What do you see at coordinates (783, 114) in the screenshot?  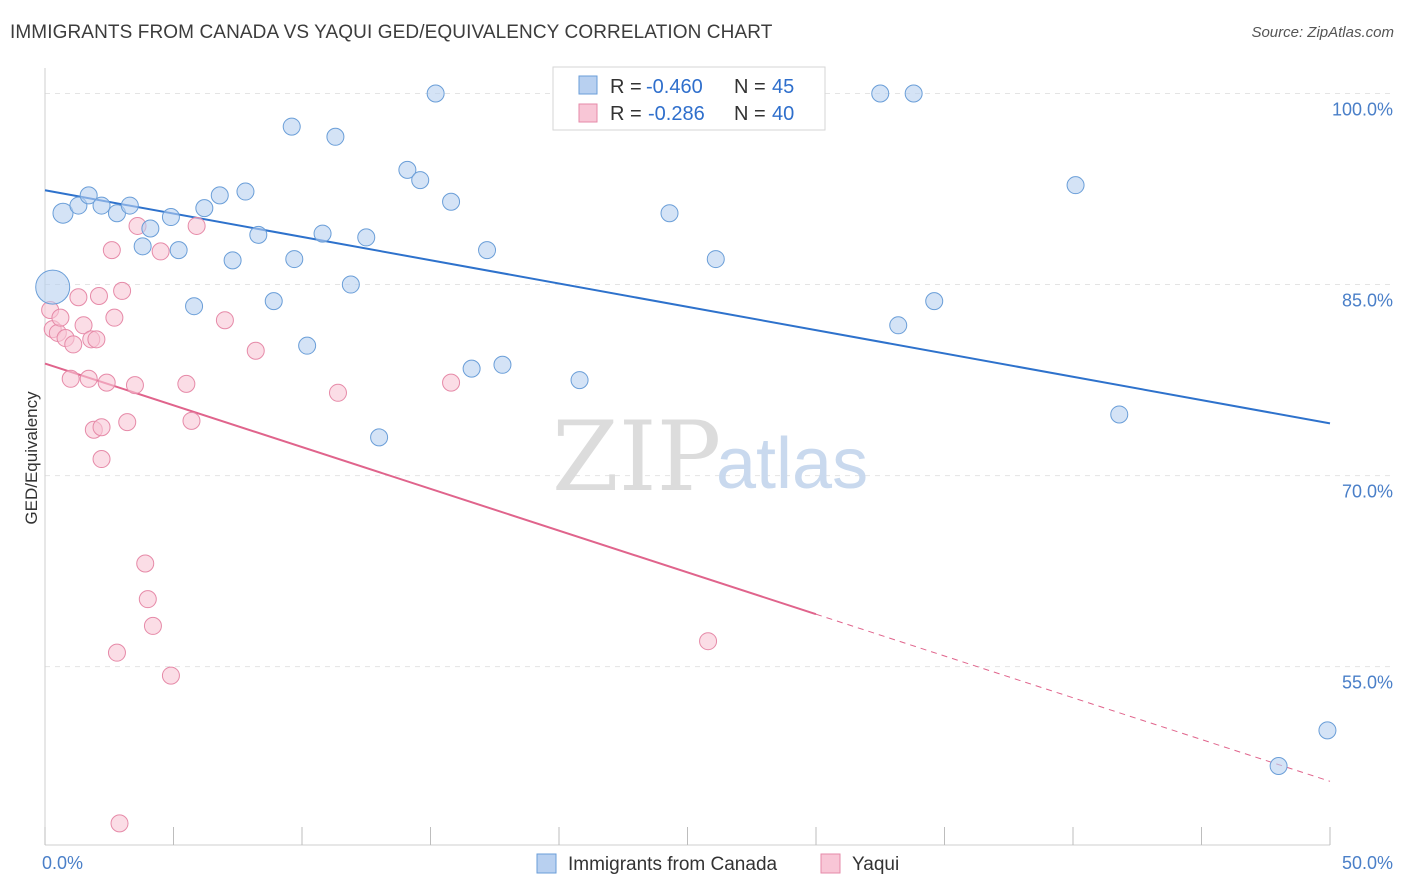 I see `legend-n-value-2: 40` at bounding box center [783, 114].